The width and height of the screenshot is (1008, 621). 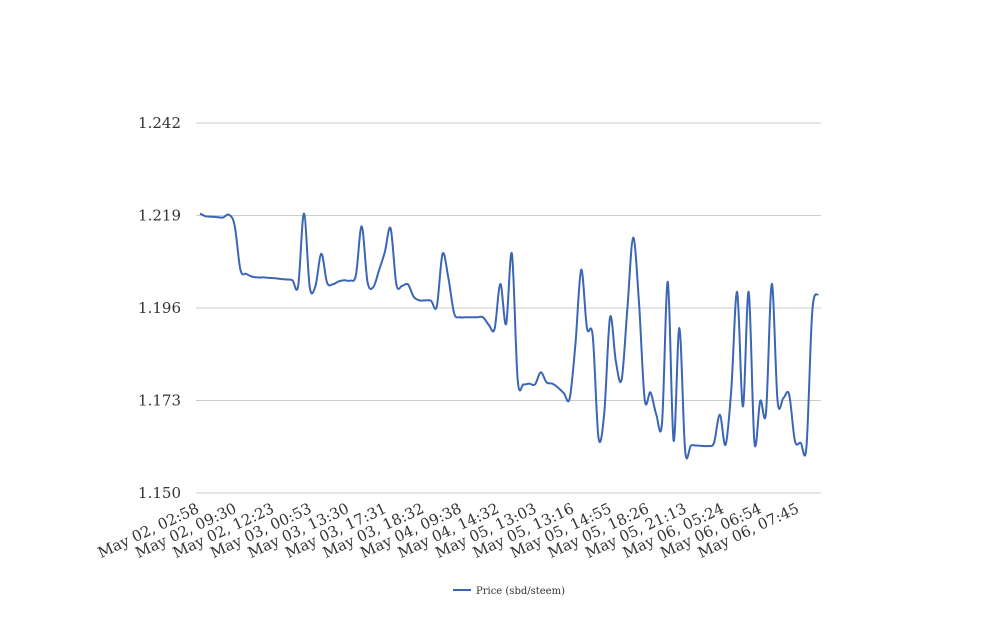 I want to click on y-tick-label: 1.196, so click(x=159, y=308).